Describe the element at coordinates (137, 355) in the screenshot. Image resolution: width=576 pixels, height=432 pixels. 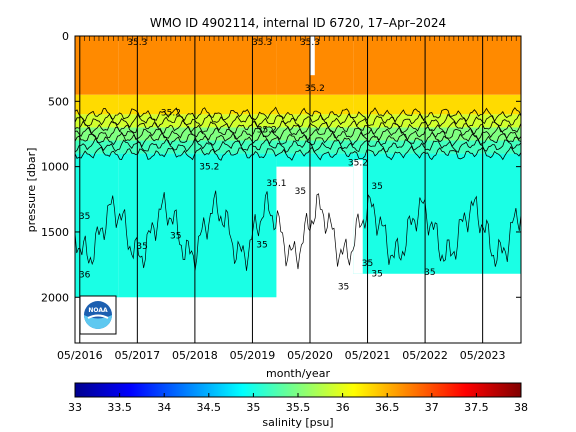
I see `x-tick-label: 05/2017` at that location.